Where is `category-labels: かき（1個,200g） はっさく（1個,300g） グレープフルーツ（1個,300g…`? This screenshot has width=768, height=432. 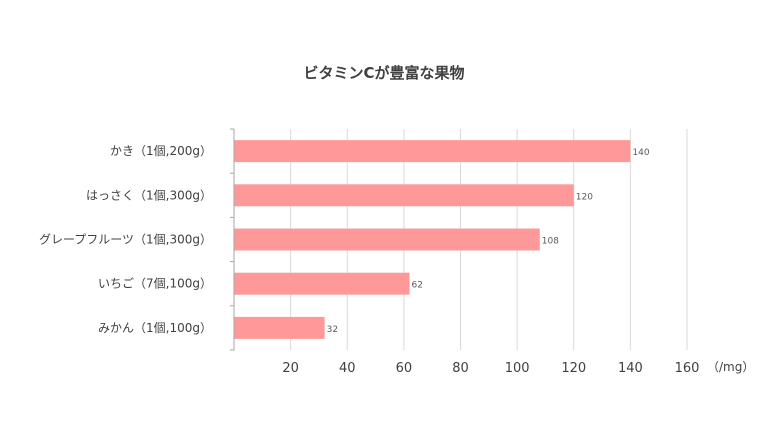
category-labels: かき（1個,200g） はっさく（1個,300g） グレープフルーツ（1個,300g… is located at coordinates (125, 239).